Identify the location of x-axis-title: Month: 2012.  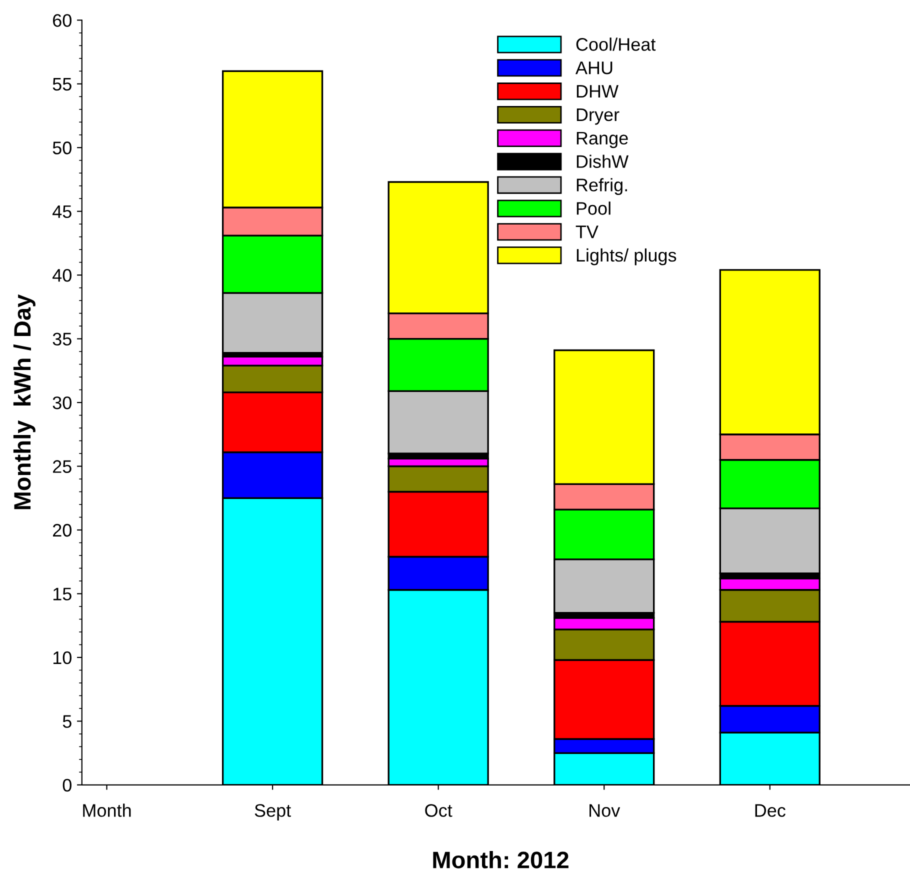
(500, 859).